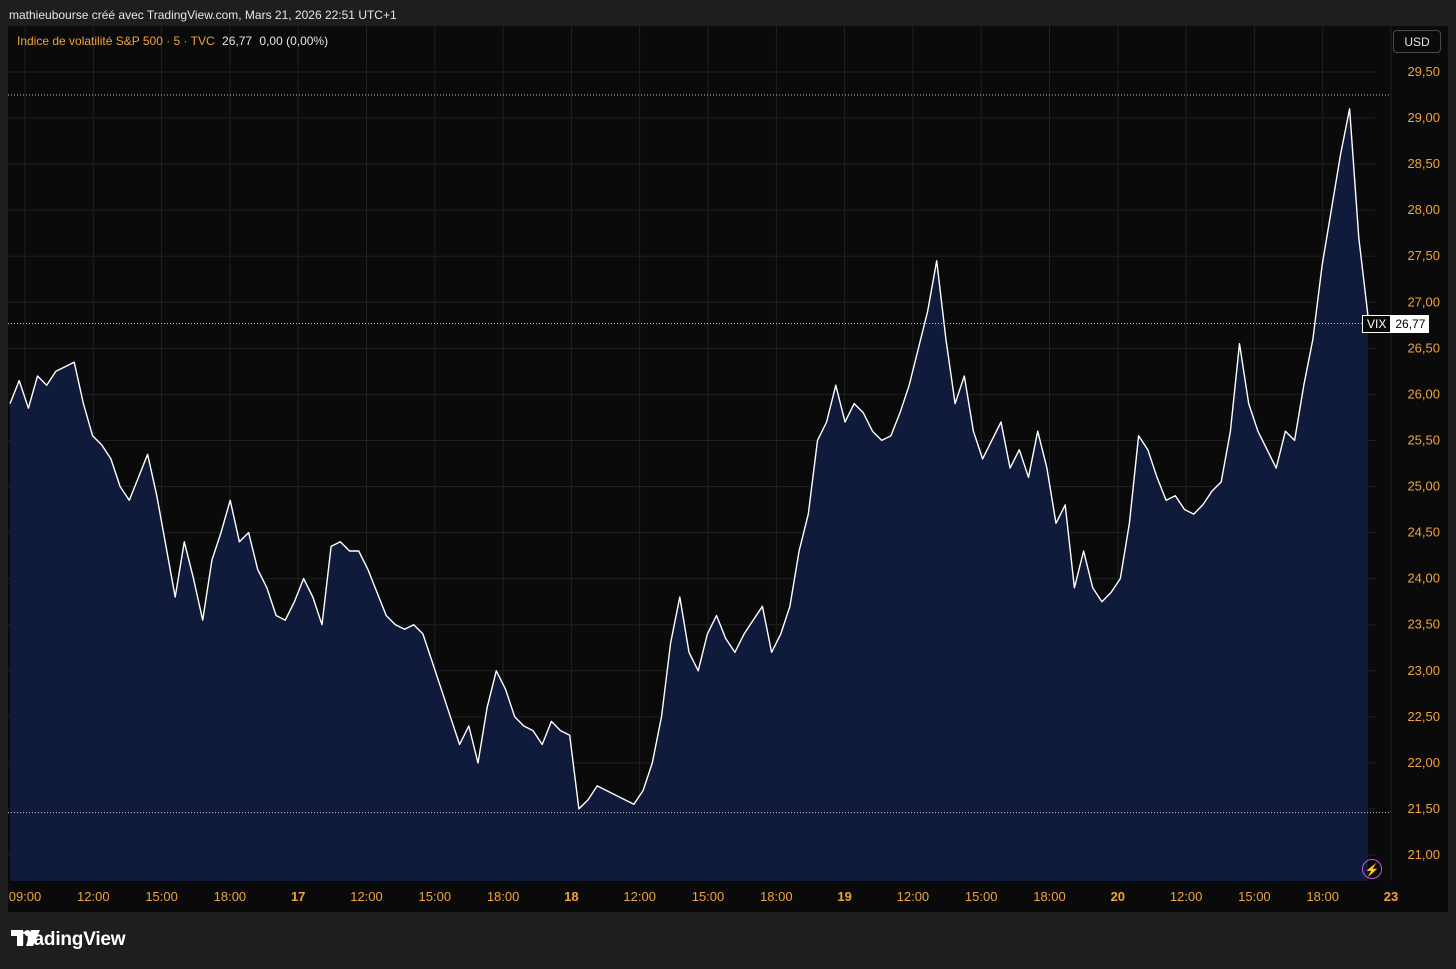 Image resolution: width=1456 pixels, height=969 pixels. What do you see at coordinates (1423, 670) in the screenshot?
I see `y-tick-label: 23,00` at bounding box center [1423, 670].